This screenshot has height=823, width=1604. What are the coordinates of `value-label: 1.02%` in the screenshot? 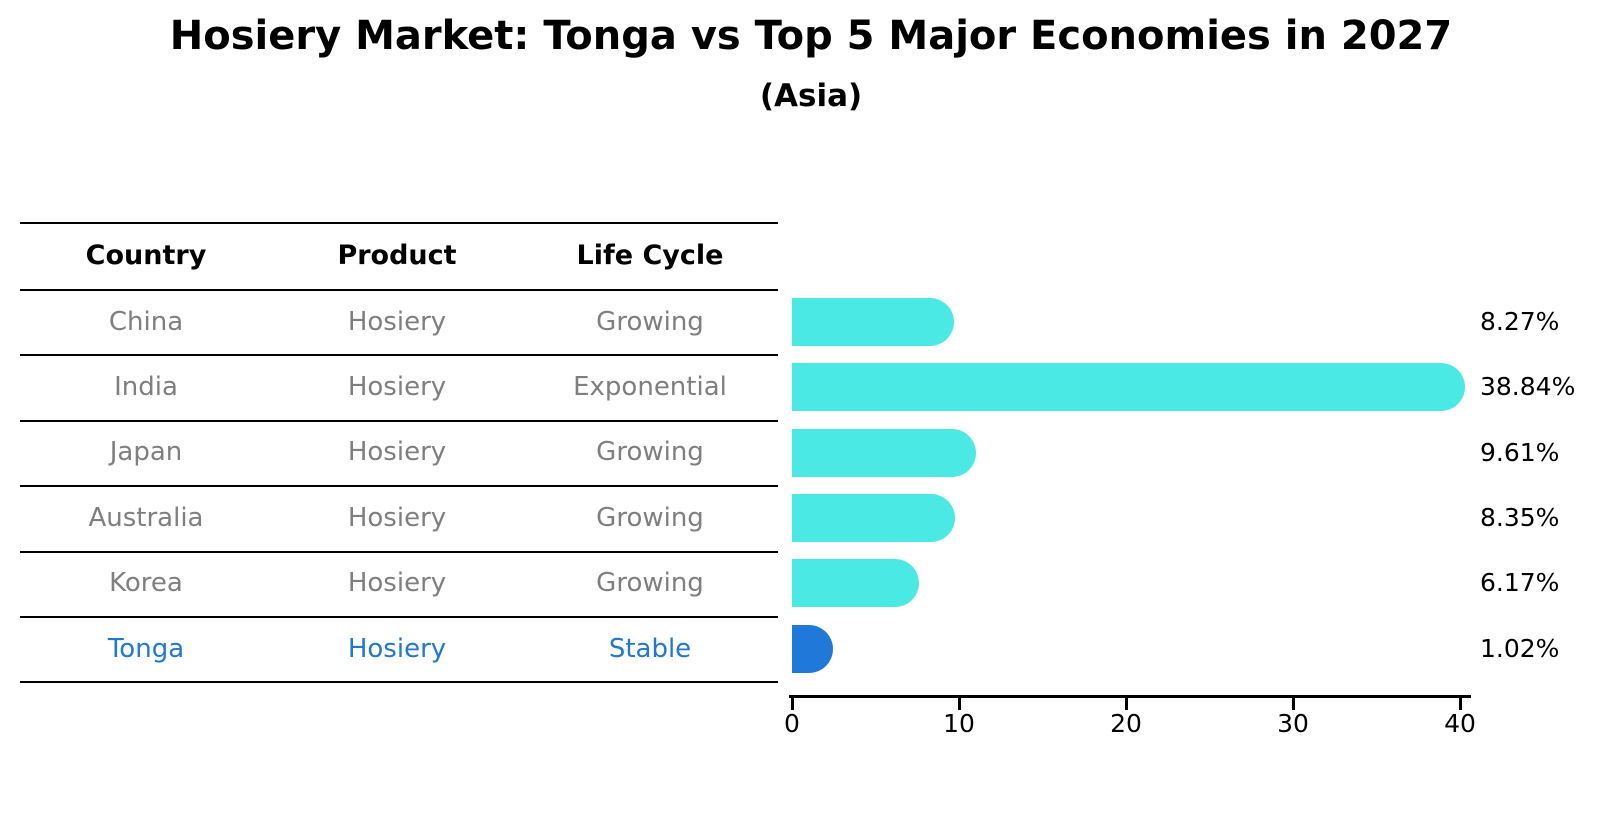 It's located at (1520, 648).